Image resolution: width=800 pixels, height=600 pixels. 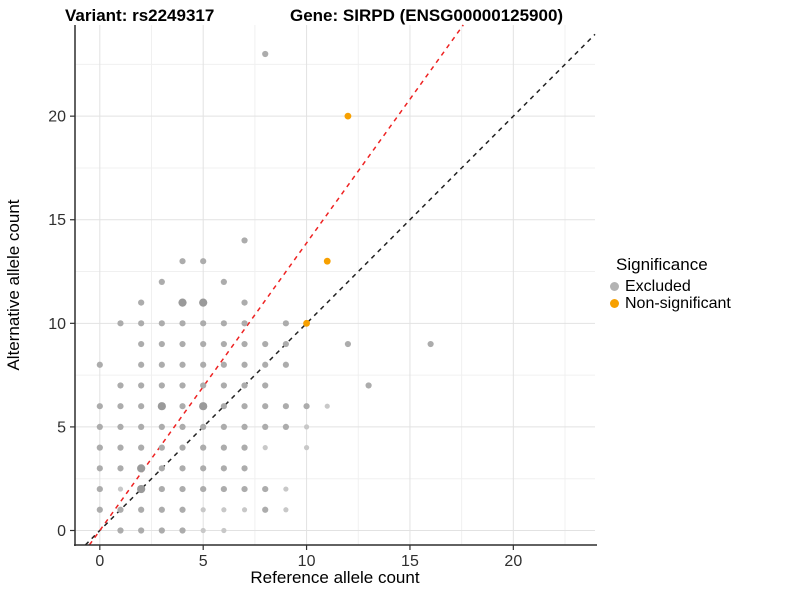 I want to click on x-tick-label: 10, so click(x=307, y=561).